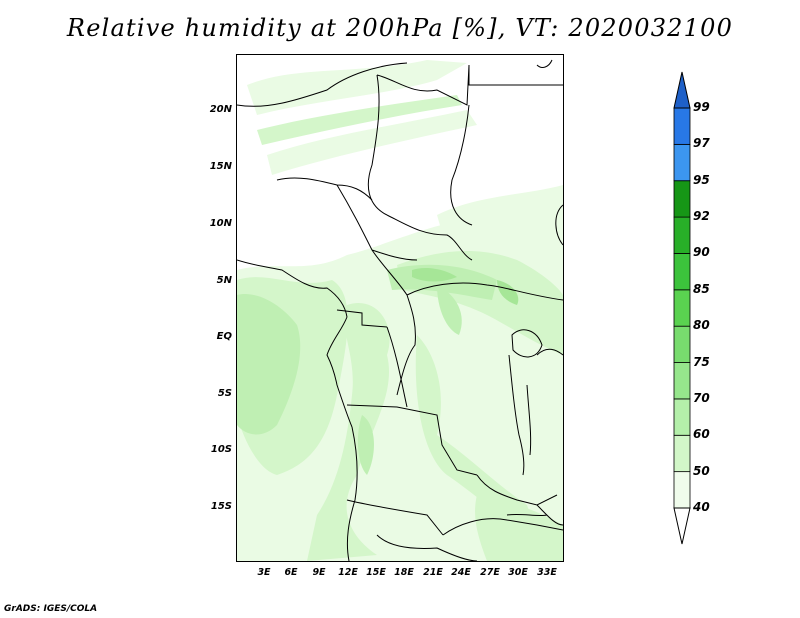  Describe the element at coordinates (376, 572) in the screenshot. I see `lon-label-15e: 15E` at that location.